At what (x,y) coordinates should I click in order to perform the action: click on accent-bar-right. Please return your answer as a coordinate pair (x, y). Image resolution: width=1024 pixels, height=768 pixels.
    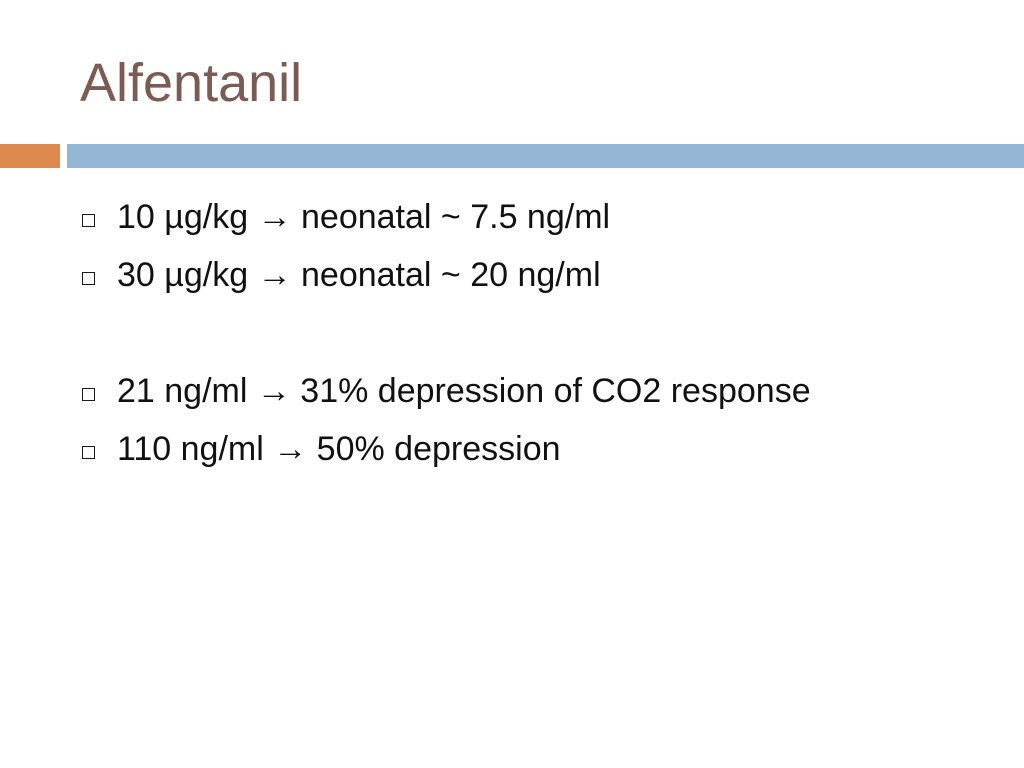
    Looking at the image, I should click on (545, 156).